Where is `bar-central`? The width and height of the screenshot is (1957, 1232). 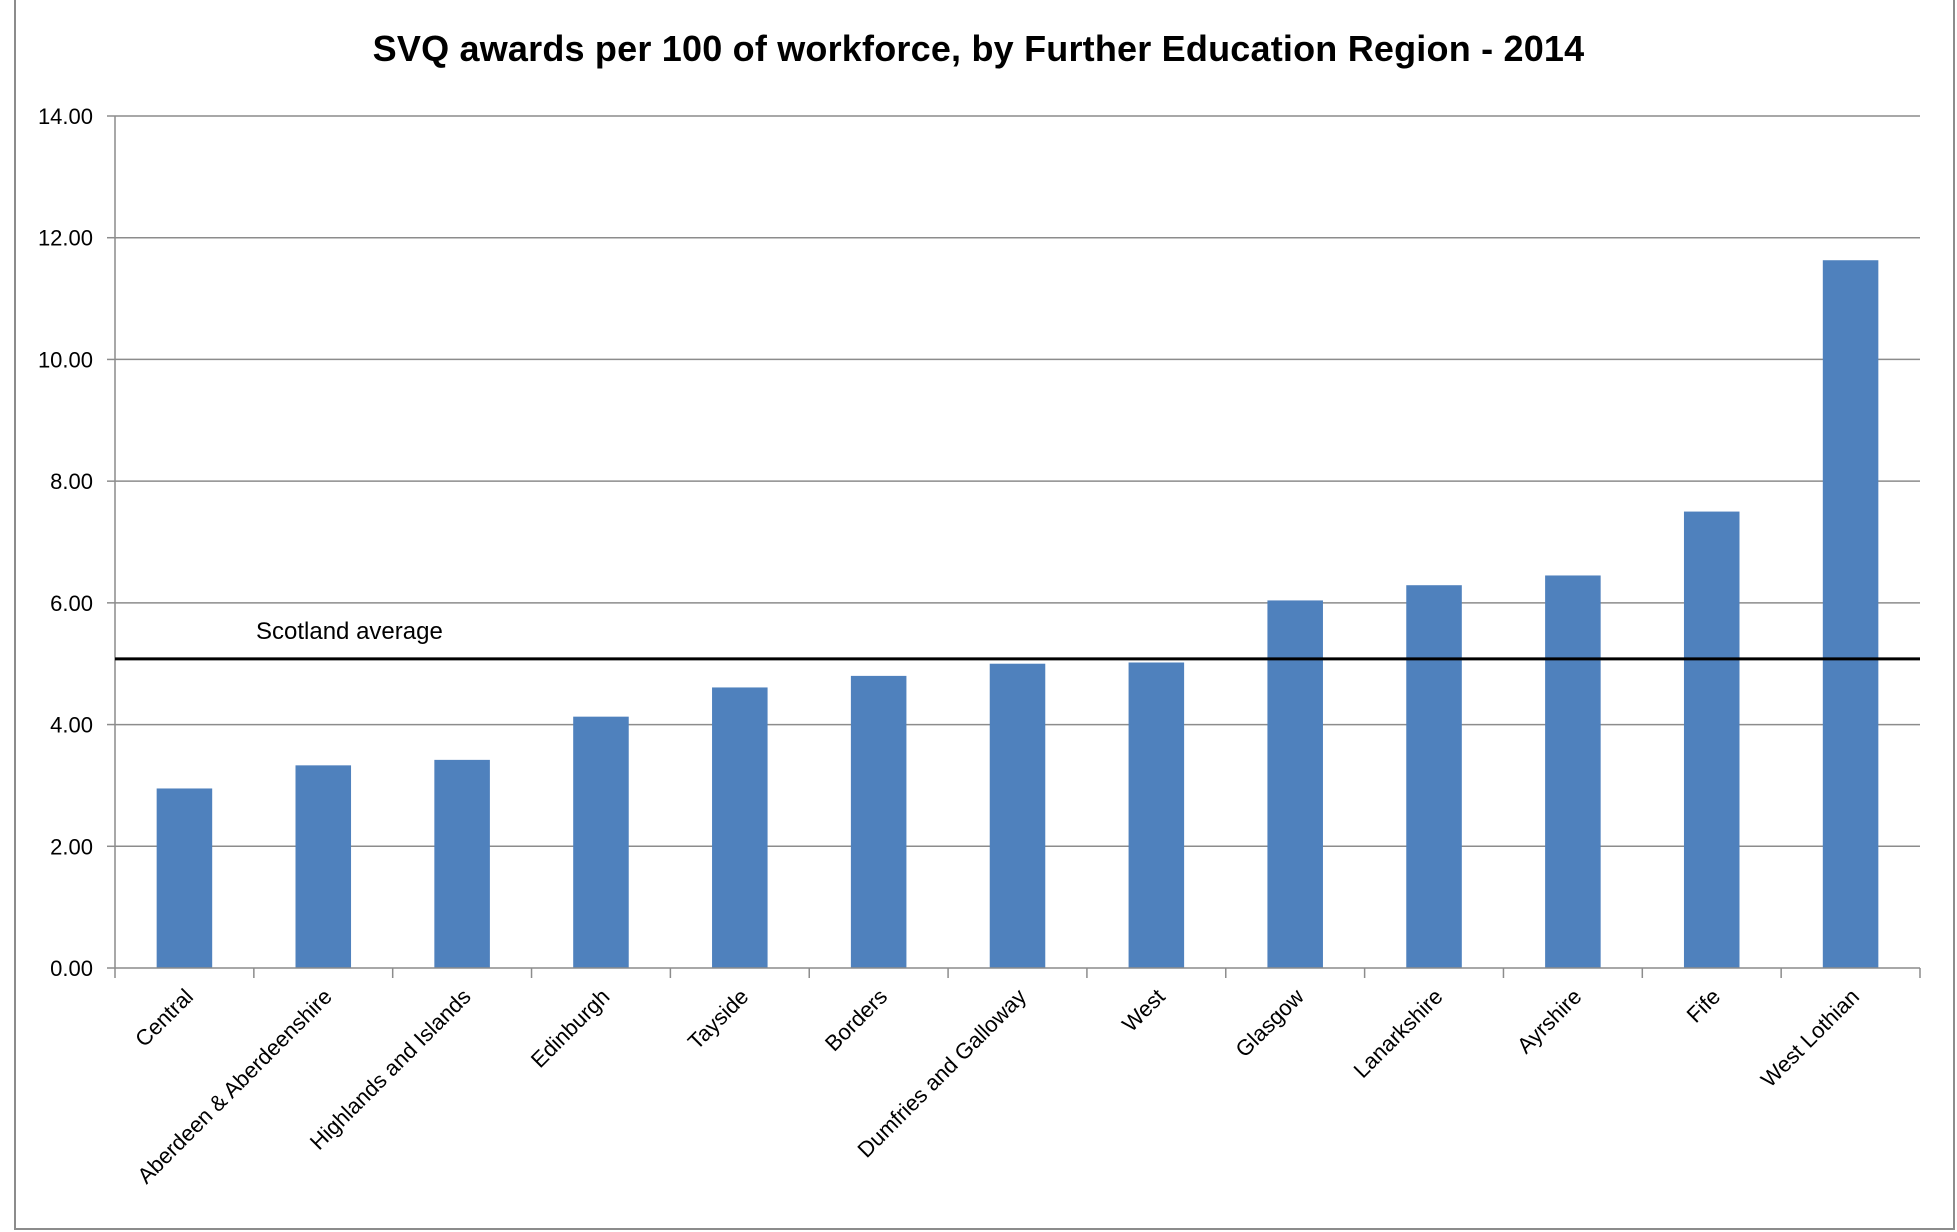
bar-central is located at coordinates (185, 878).